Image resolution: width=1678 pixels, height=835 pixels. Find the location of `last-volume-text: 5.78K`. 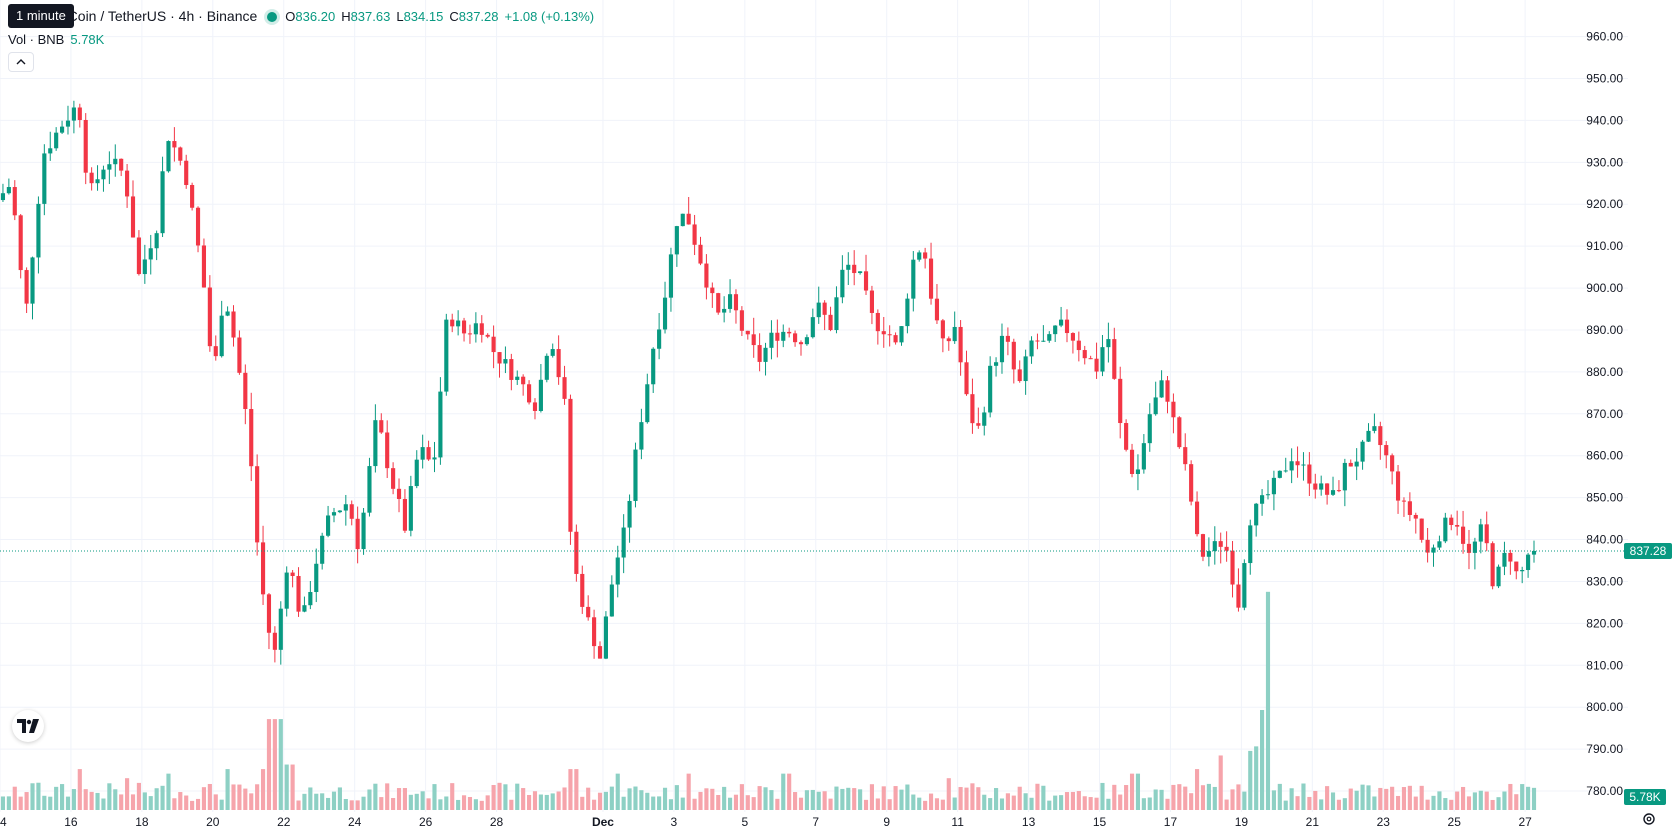

last-volume-text: 5.78K is located at coordinates (1644, 797).